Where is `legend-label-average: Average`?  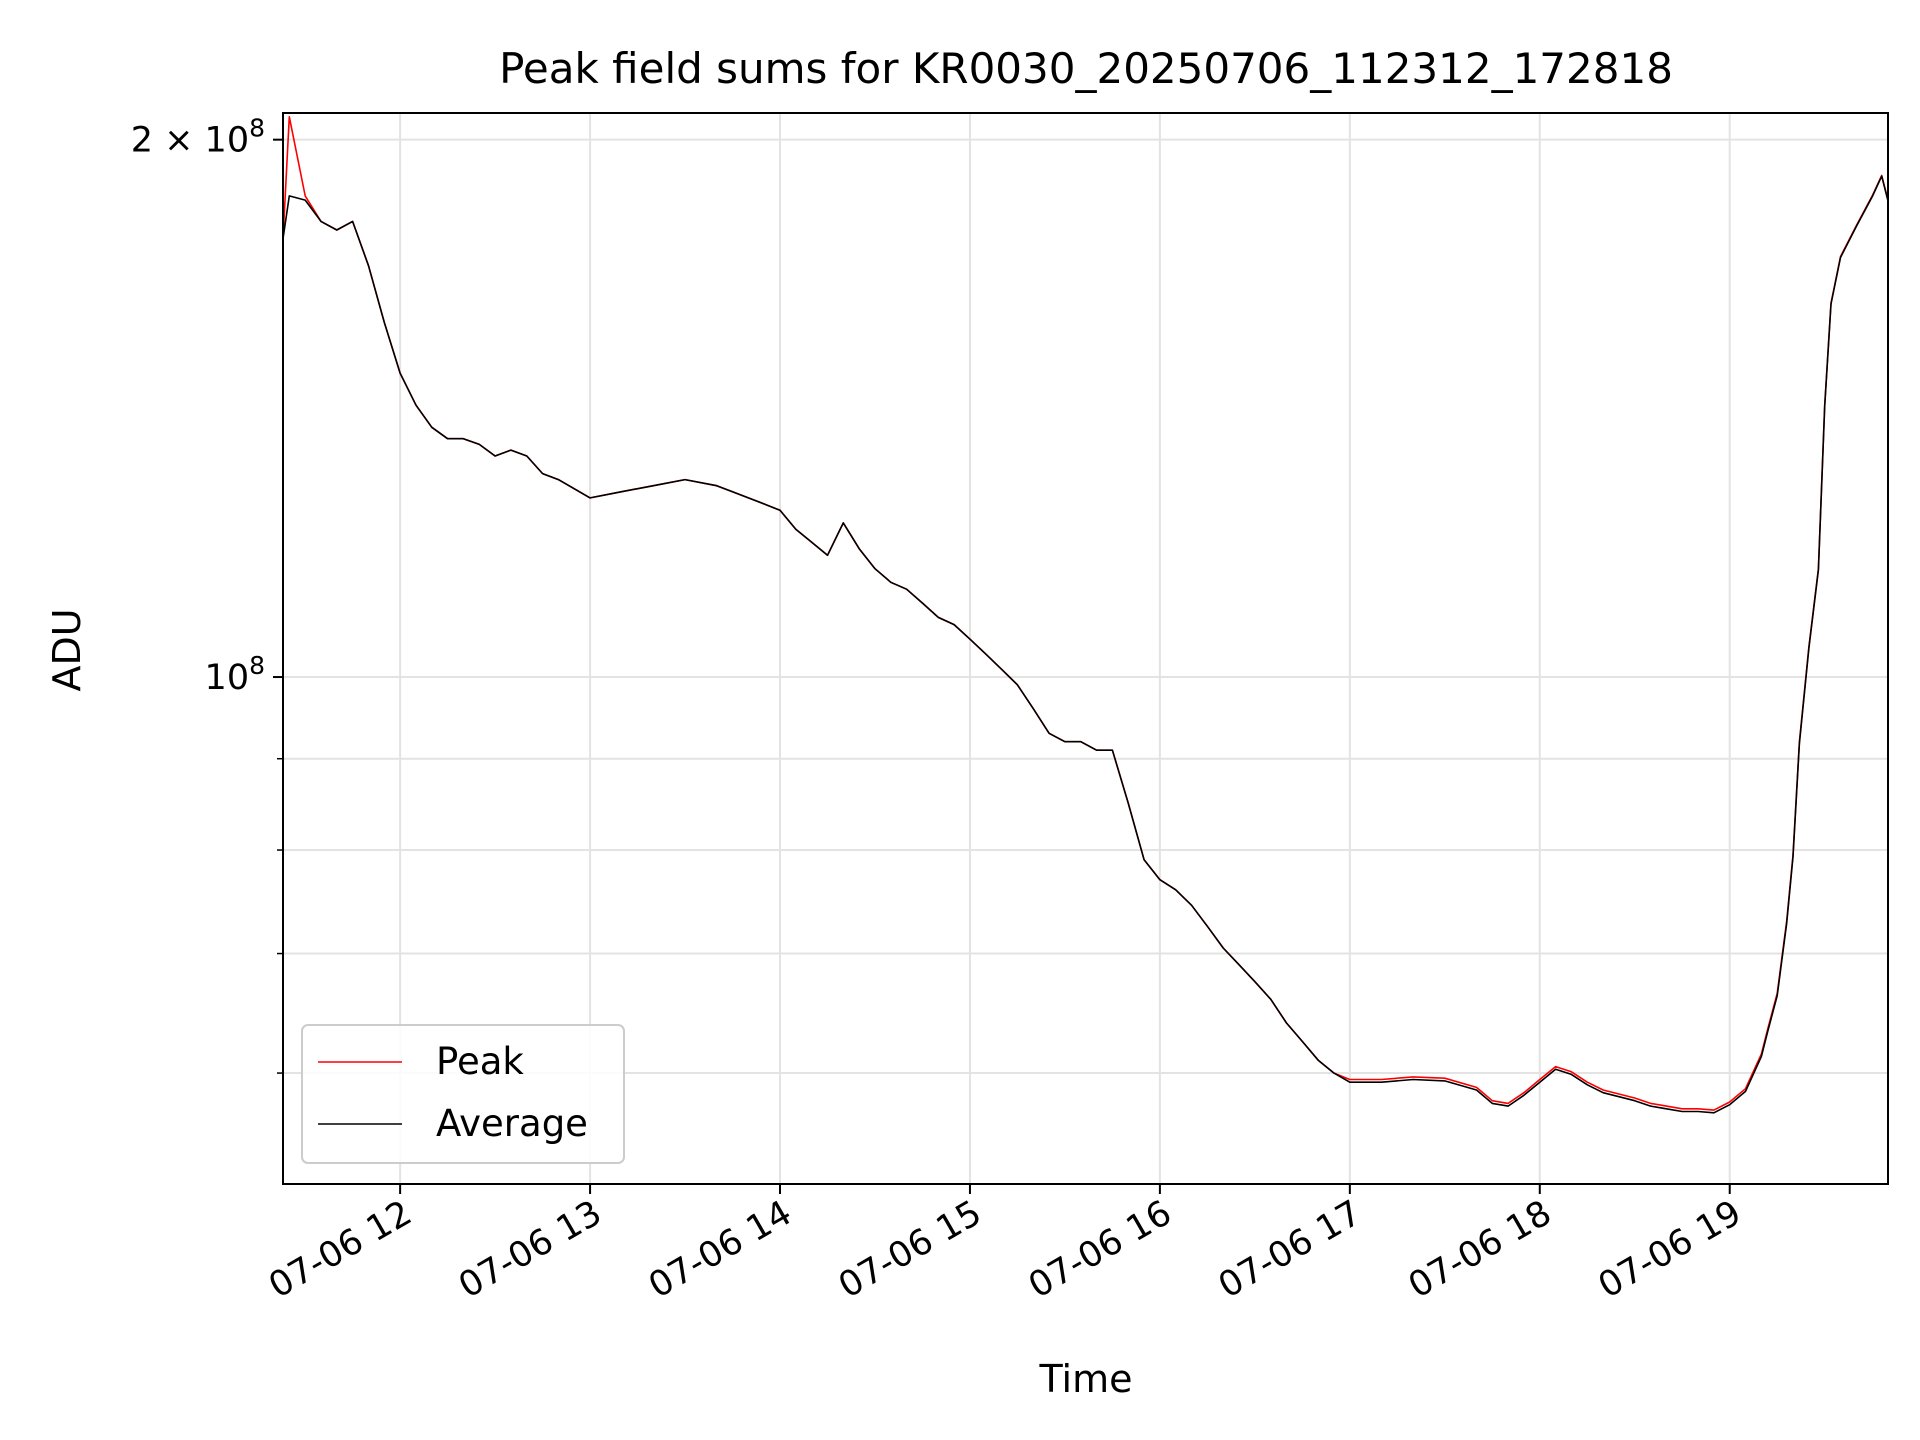 legend-label-average: Average is located at coordinates (512, 1123).